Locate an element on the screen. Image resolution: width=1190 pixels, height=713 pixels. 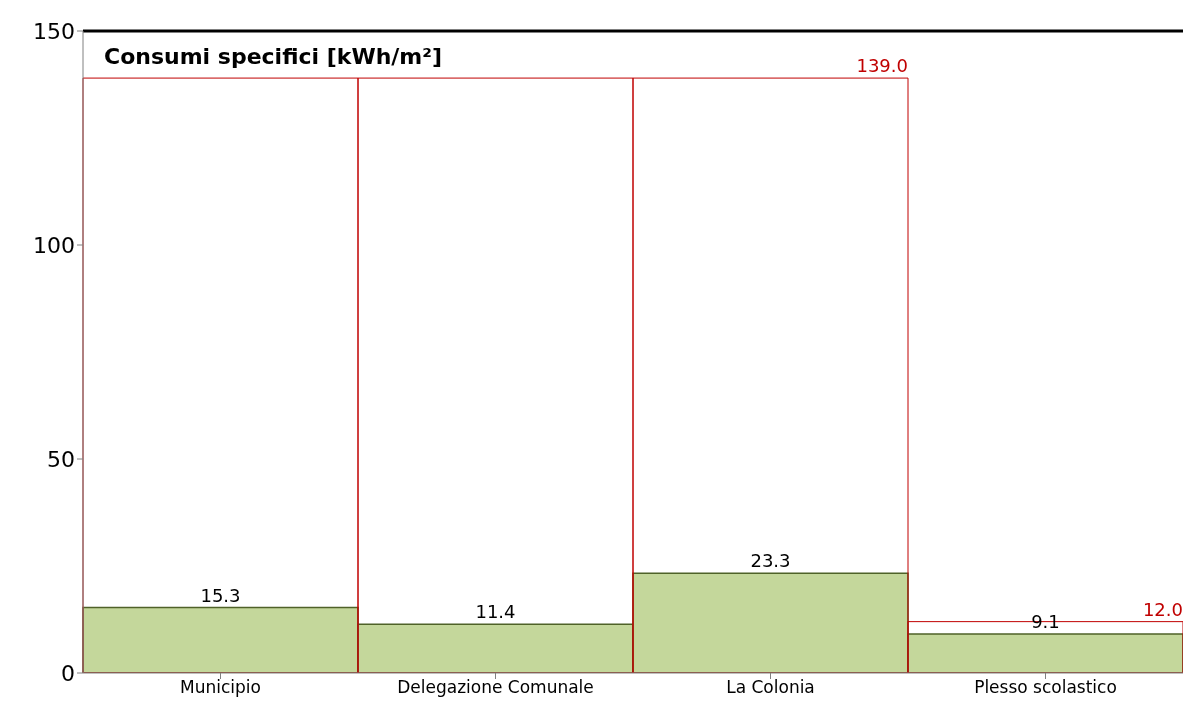
x-tick-label: Delegazione Comunale is located at coordinates (495, 687).